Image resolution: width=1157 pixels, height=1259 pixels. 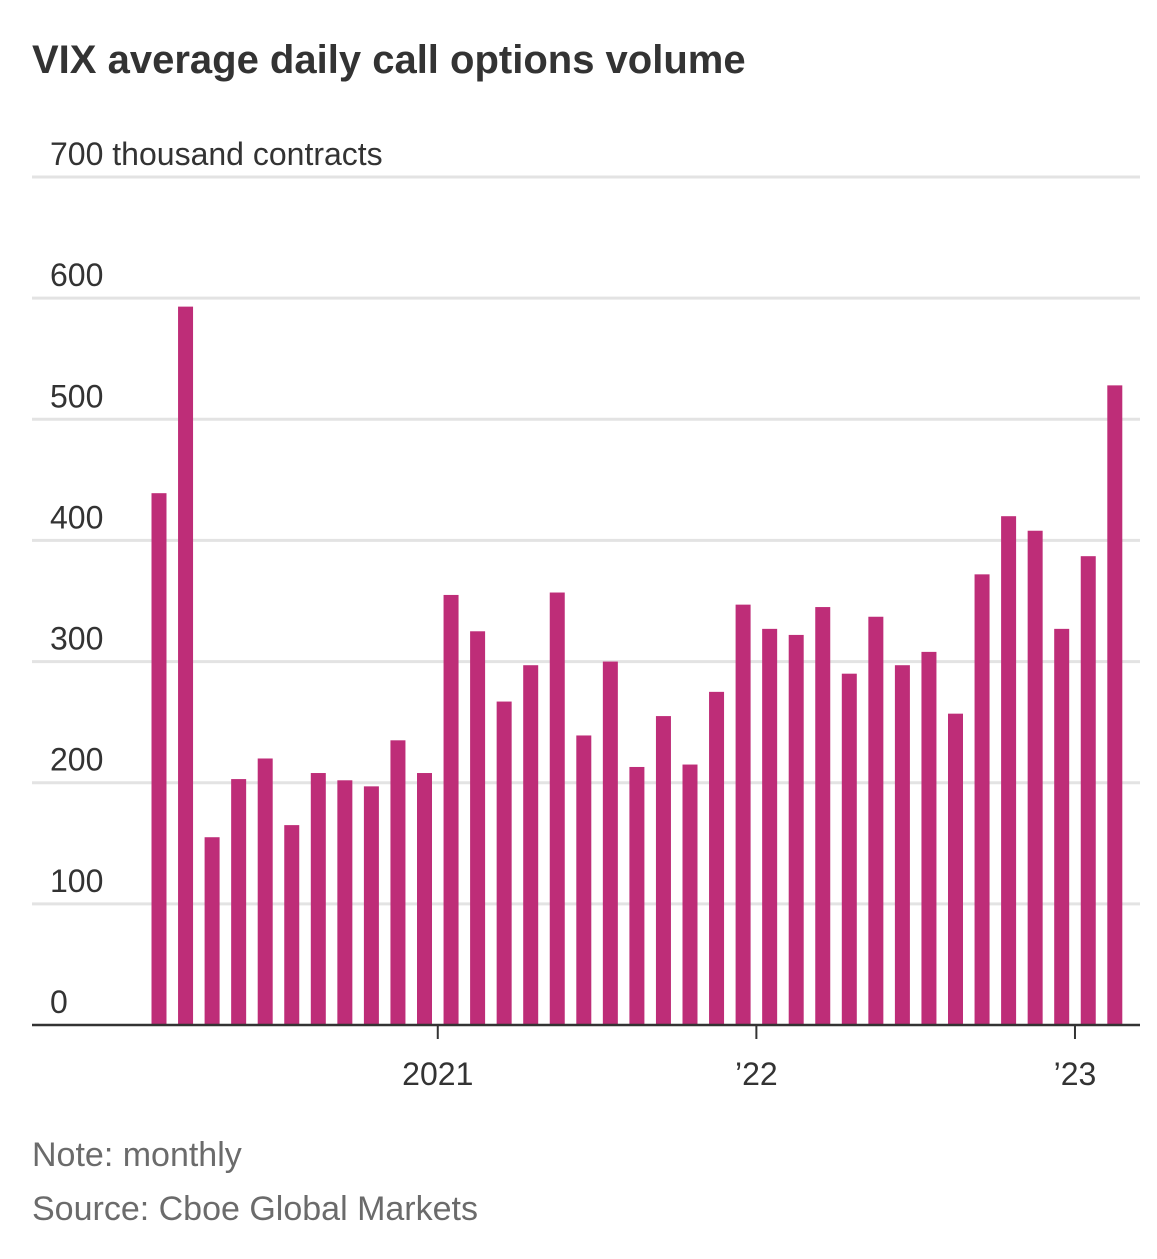 What do you see at coordinates (876, 820) in the screenshot?
I see `bar: Jun 2022: 337` at bounding box center [876, 820].